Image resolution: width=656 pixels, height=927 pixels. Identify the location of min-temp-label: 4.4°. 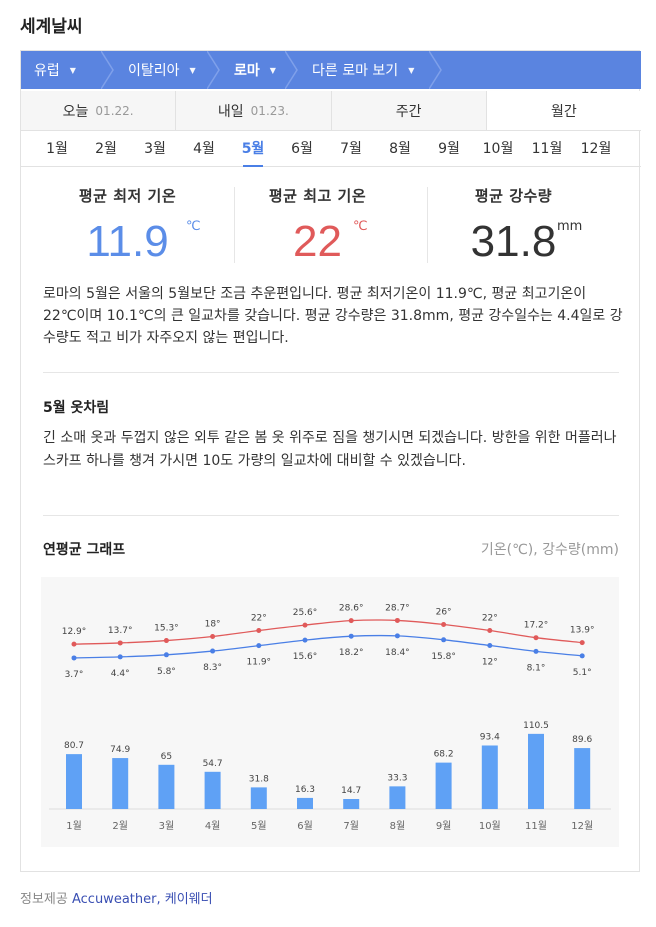
(120, 674).